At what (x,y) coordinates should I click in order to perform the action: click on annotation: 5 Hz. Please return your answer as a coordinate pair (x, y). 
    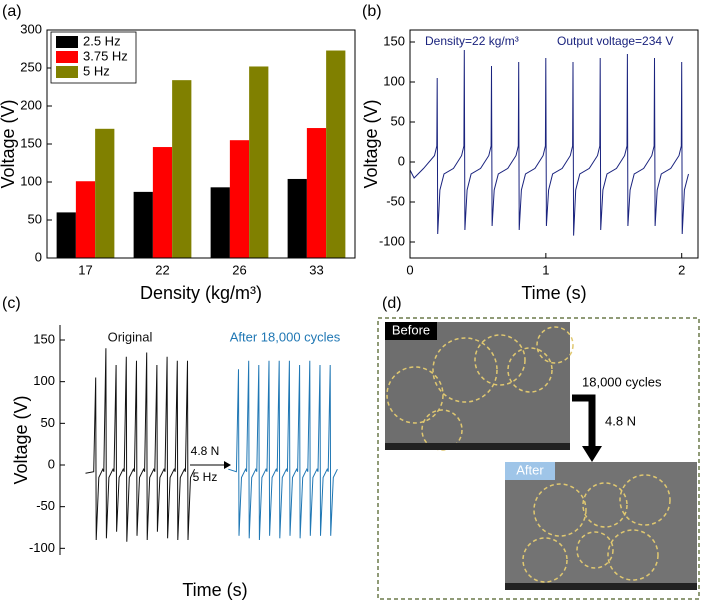
    Looking at the image, I should click on (205, 477).